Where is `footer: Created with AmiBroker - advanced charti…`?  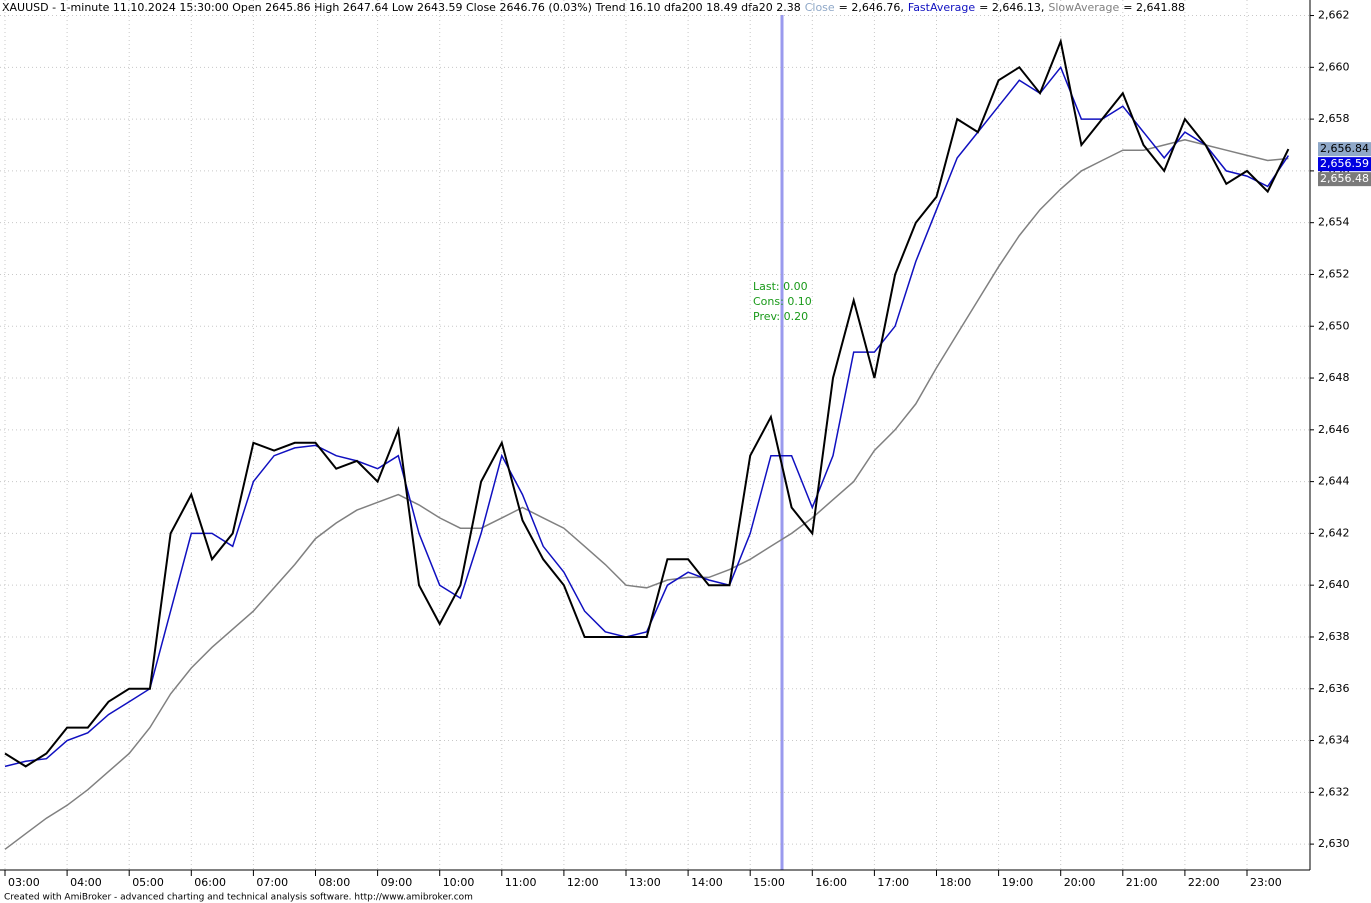 footer: Created with AmiBroker - advanced charti… is located at coordinates (238, 898).